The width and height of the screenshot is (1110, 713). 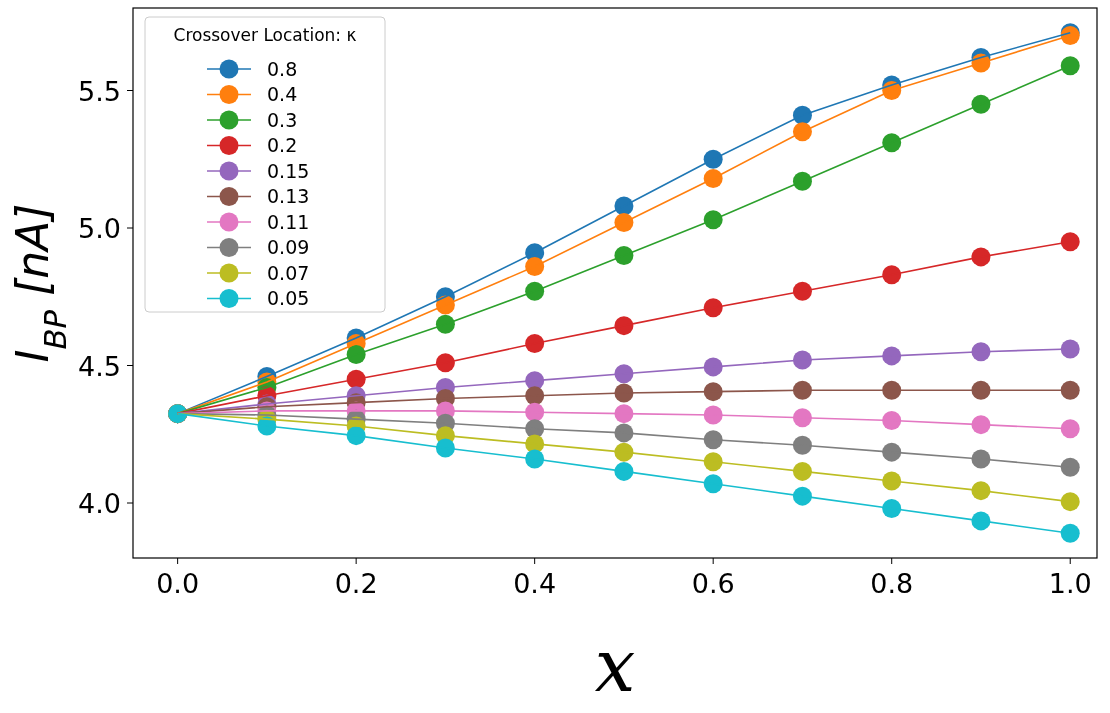 I want to click on y-tick-label: 4.5, so click(x=99, y=366).